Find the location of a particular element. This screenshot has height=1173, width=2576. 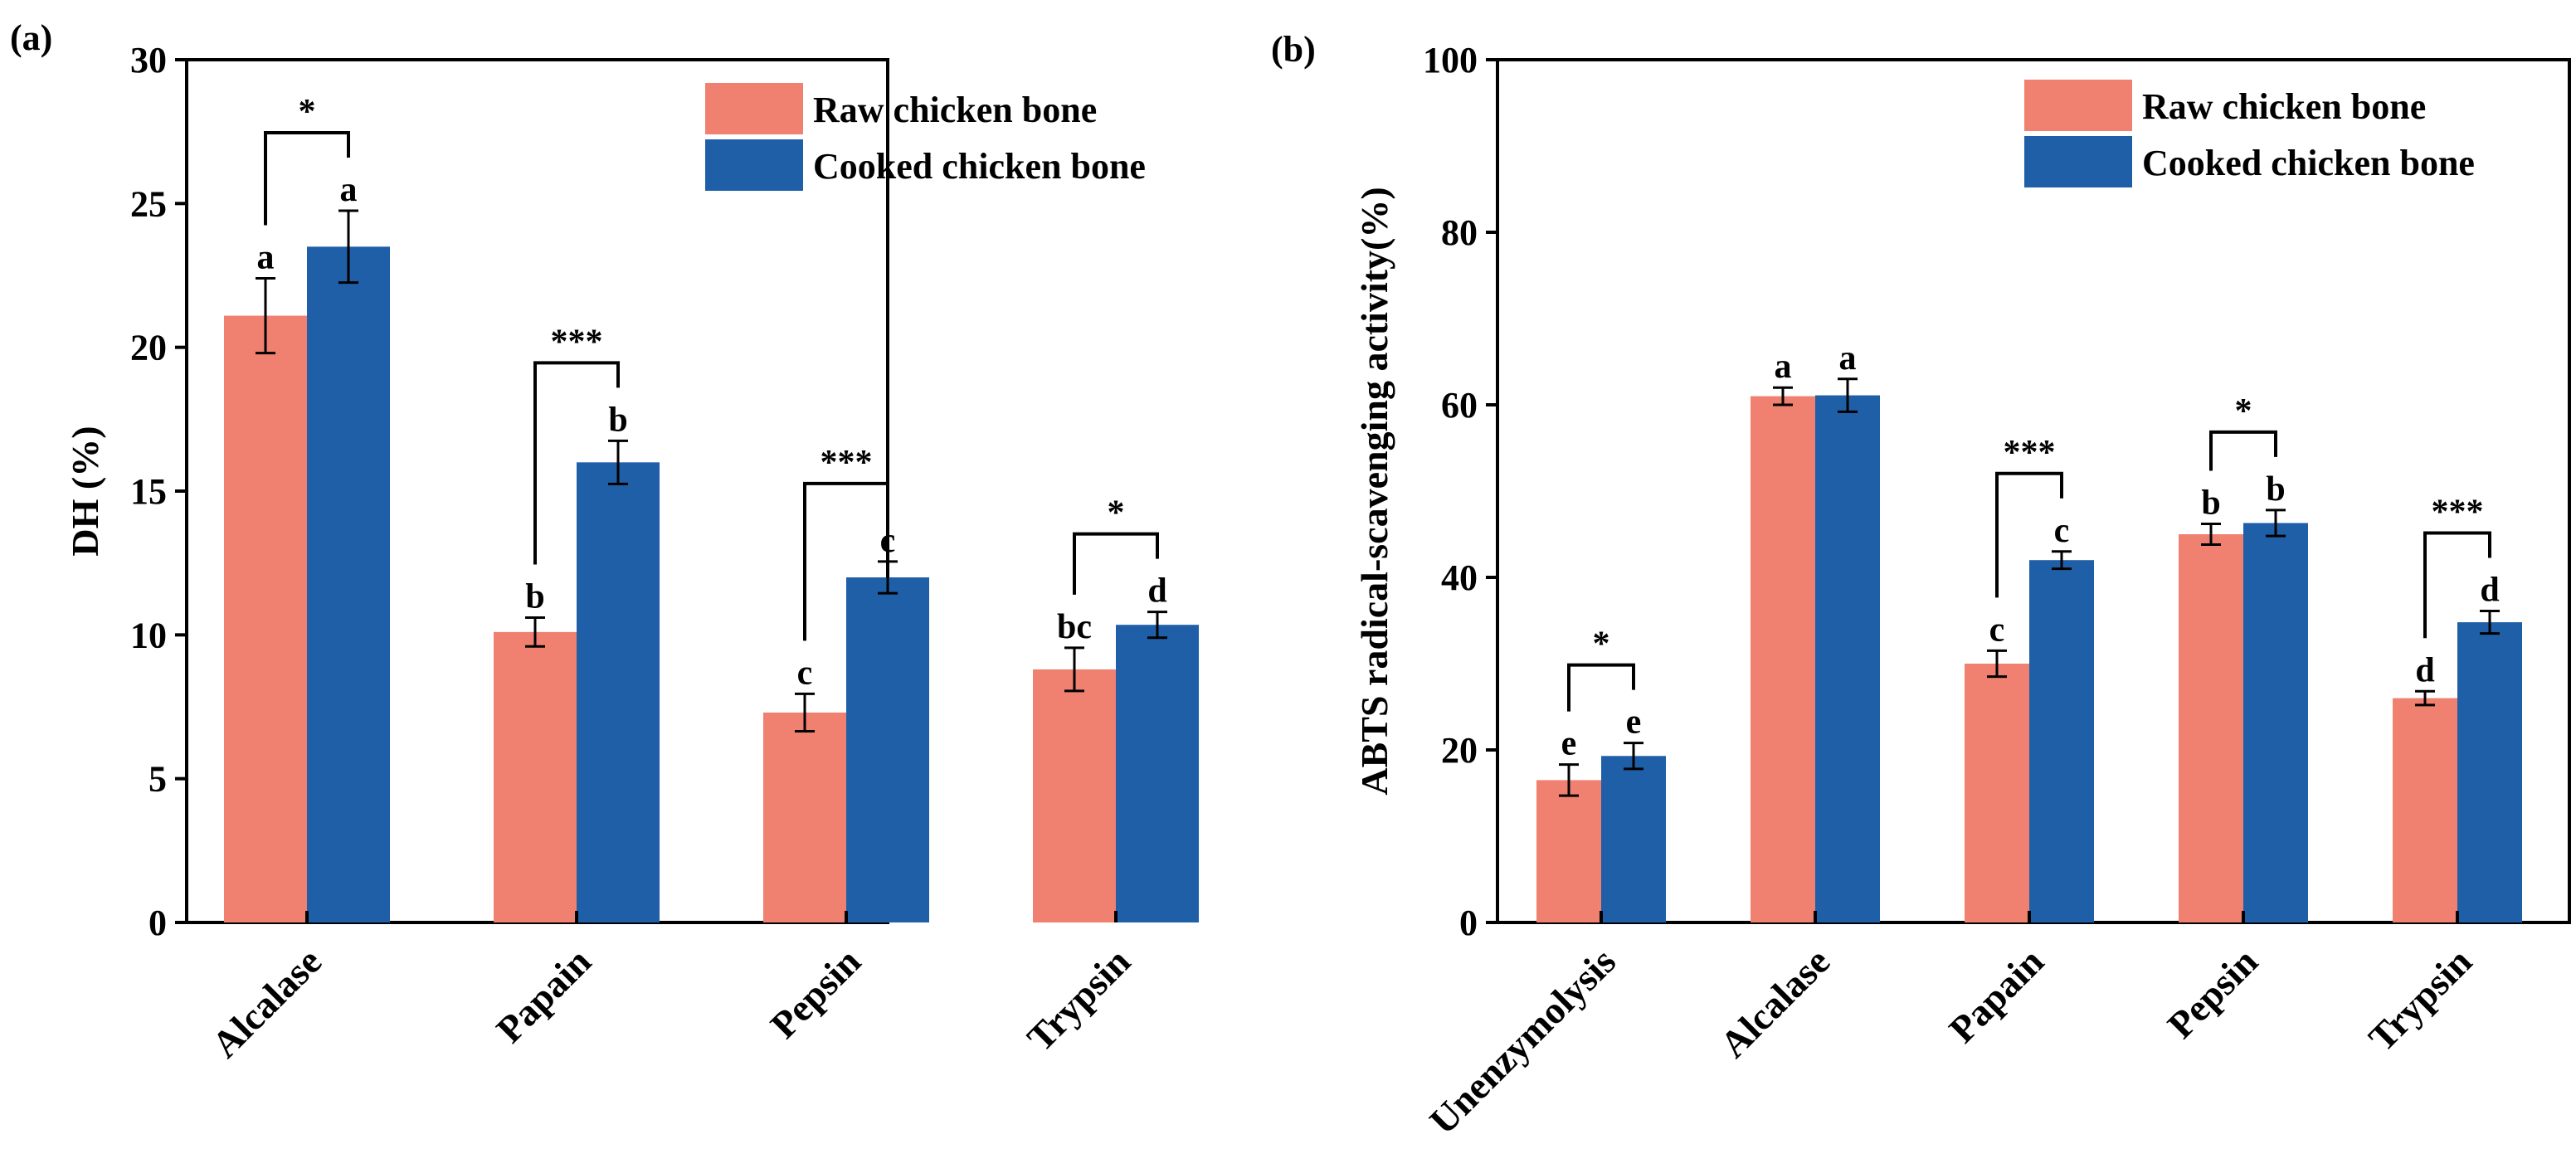

b-bar-raw-pepsin is located at coordinates (2211, 728).